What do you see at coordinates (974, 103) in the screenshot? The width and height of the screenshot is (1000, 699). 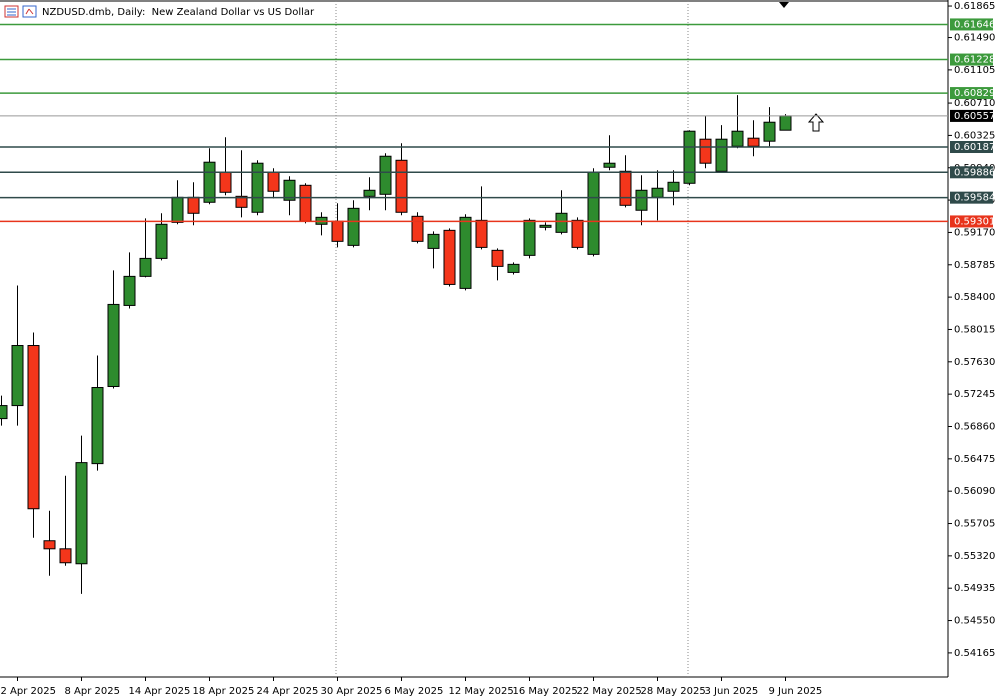 I see `y-tick-label: 0.60710` at bounding box center [974, 103].